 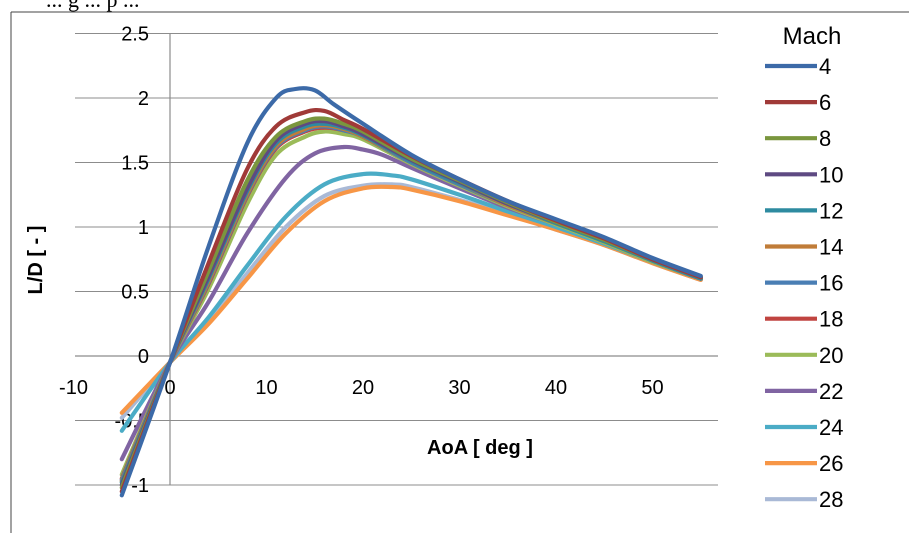 What do you see at coordinates (831, 247) in the screenshot?
I see `legend-label-mach-14: 14` at bounding box center [831, 247].